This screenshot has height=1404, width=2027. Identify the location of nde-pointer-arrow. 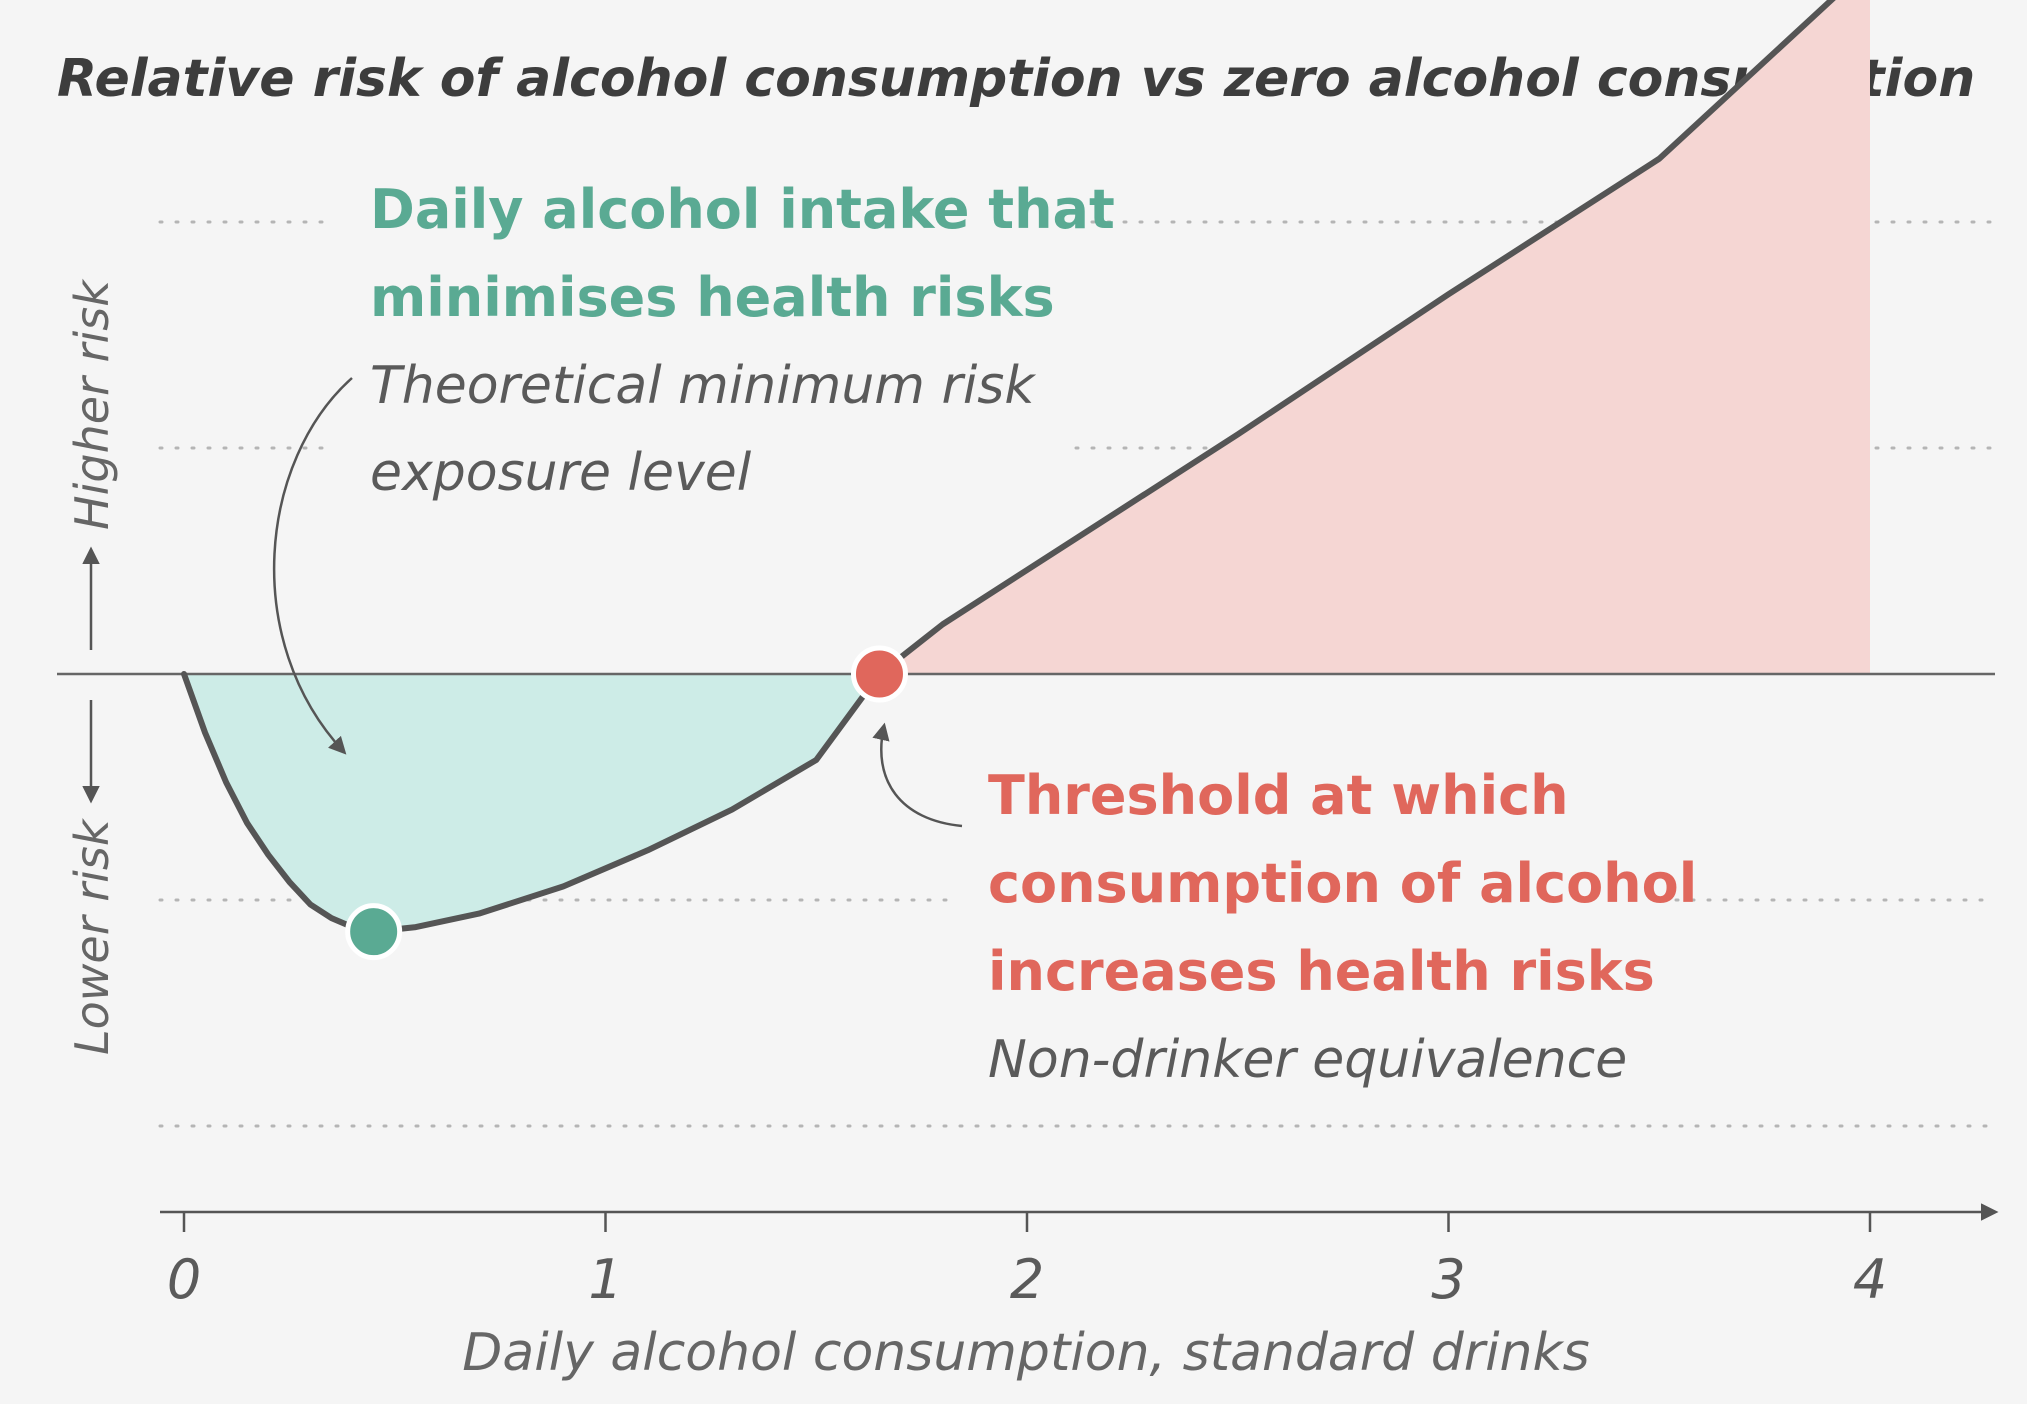
(917, 775).